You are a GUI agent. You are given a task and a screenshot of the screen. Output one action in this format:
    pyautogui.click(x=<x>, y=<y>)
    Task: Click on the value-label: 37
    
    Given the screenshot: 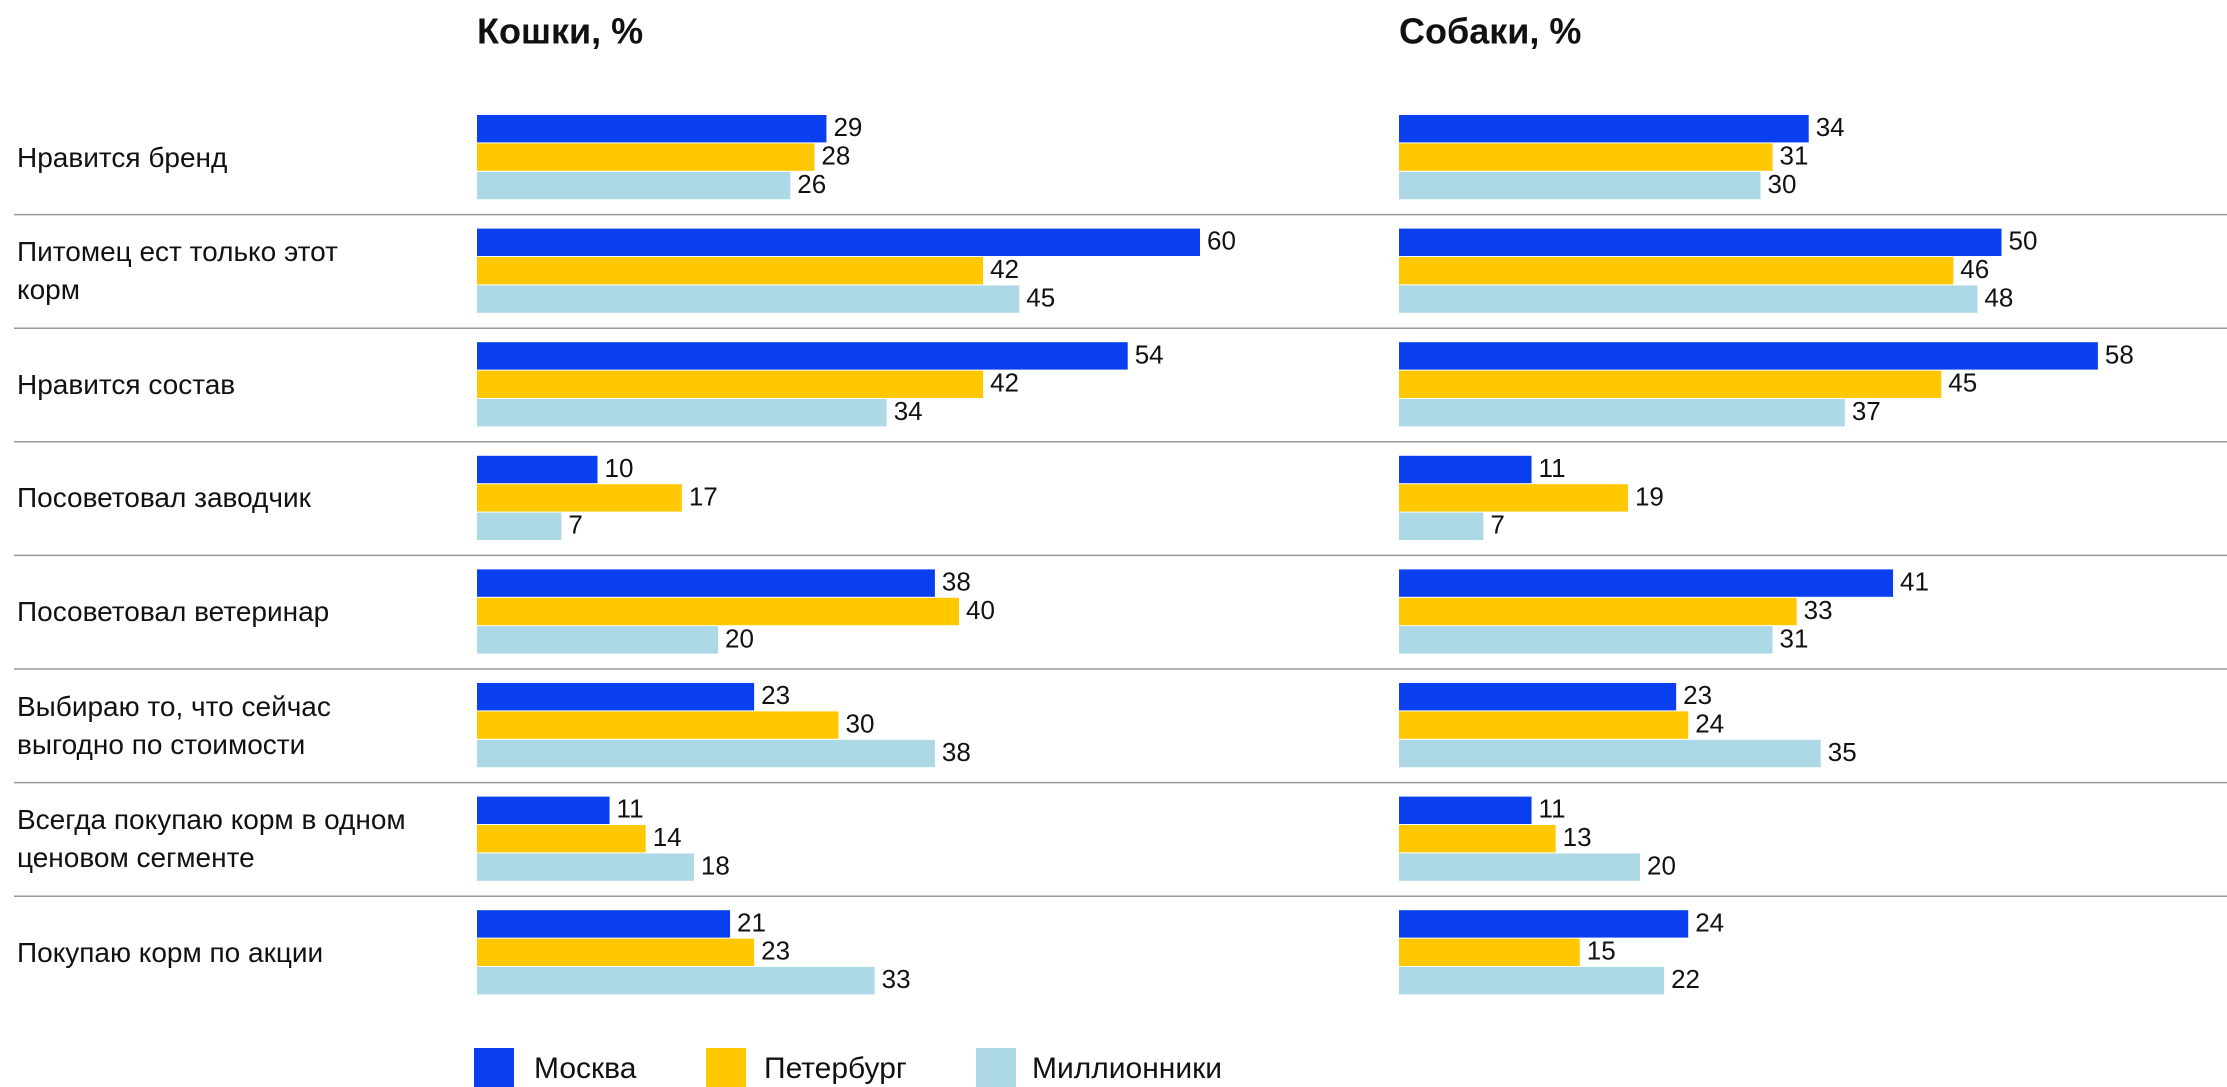 What is the action you would take?
    pyautogui.click(x=1866, y=411)
    